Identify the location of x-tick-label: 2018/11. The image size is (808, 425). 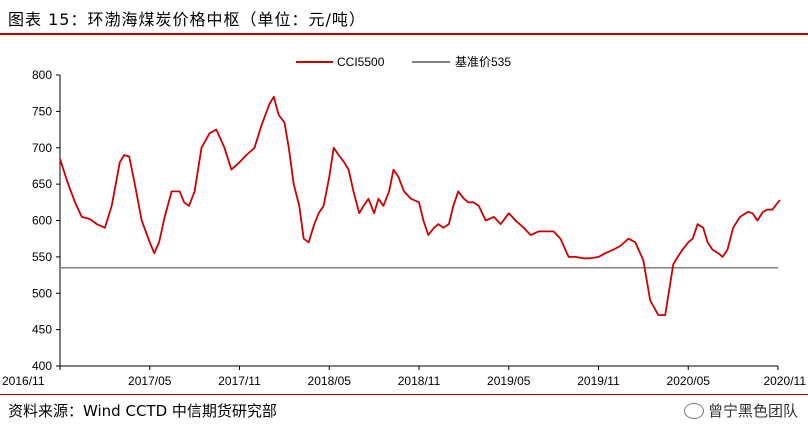
(419, 381).